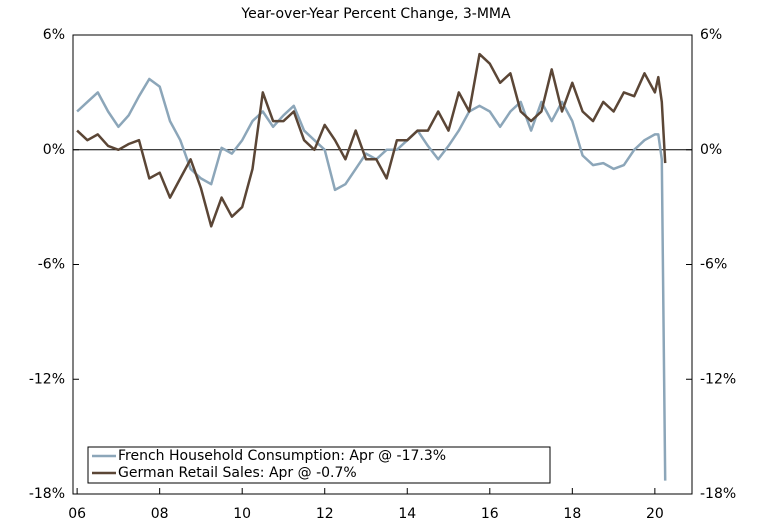  What do you see at coordinates (47, 494) in the screenshot?
I see `y-tick-label: -18%` at bounding box center [47, 494].